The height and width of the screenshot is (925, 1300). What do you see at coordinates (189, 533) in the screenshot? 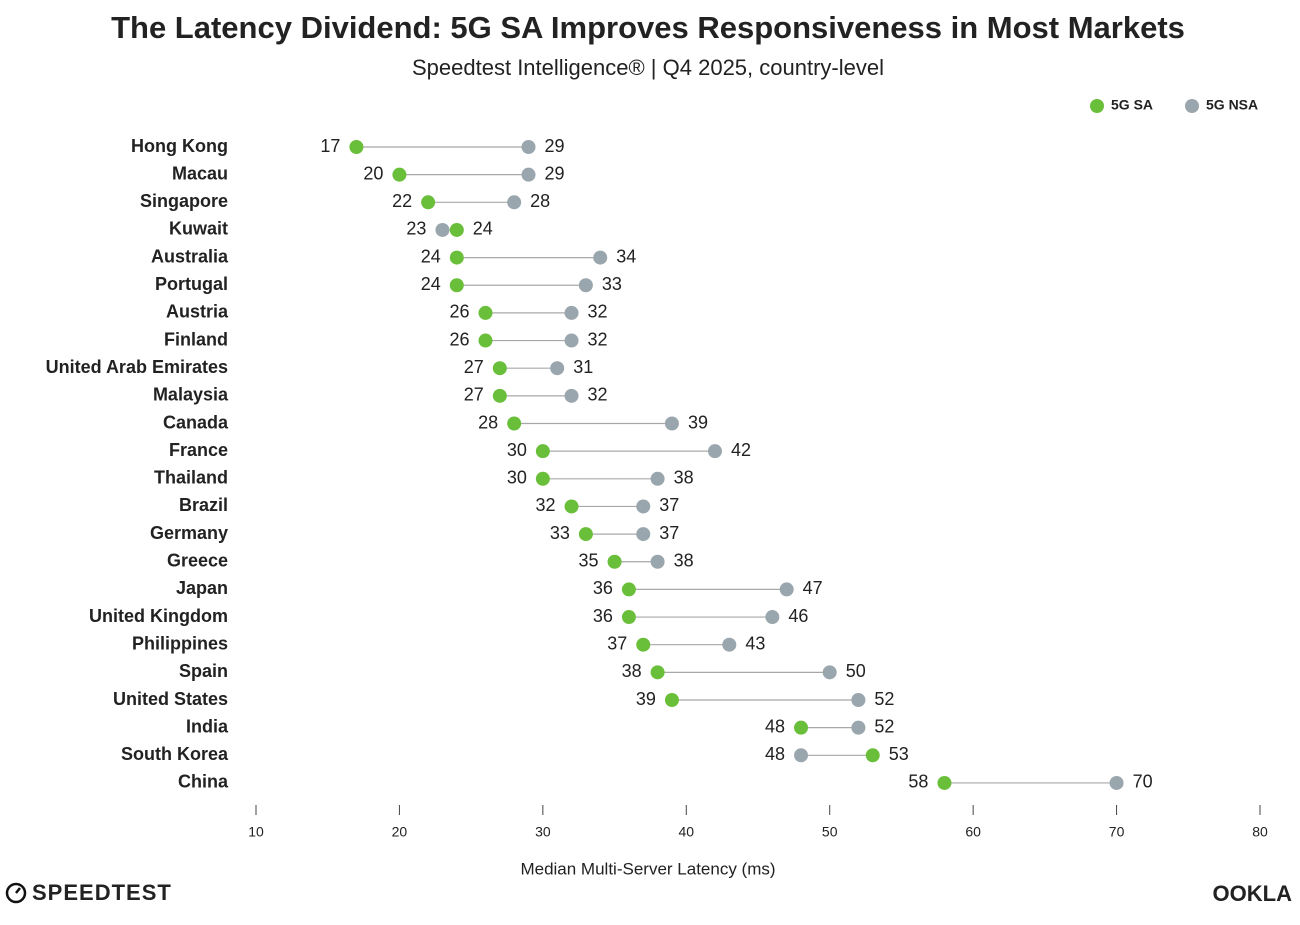
I see `y-tick-label: Germany` at bounding box center [189, 533].